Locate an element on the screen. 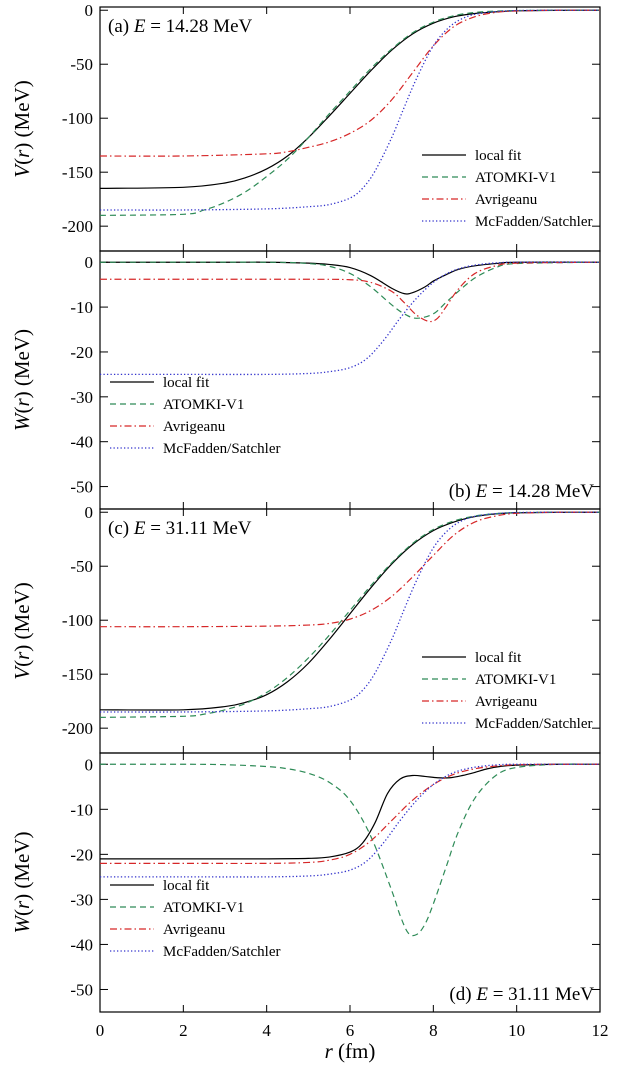 The width and height of the screenshot is (619, 1068). x-tick-label: 2 is located at coordinates (183, 1030).